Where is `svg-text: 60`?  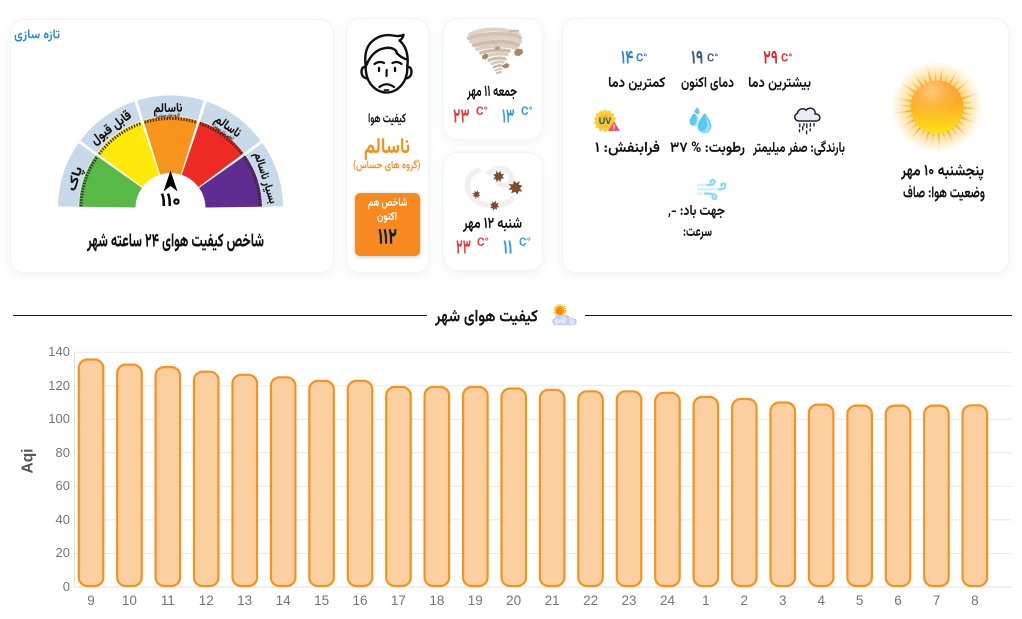
svg-text: 60 is located at coordinates (63, 485).